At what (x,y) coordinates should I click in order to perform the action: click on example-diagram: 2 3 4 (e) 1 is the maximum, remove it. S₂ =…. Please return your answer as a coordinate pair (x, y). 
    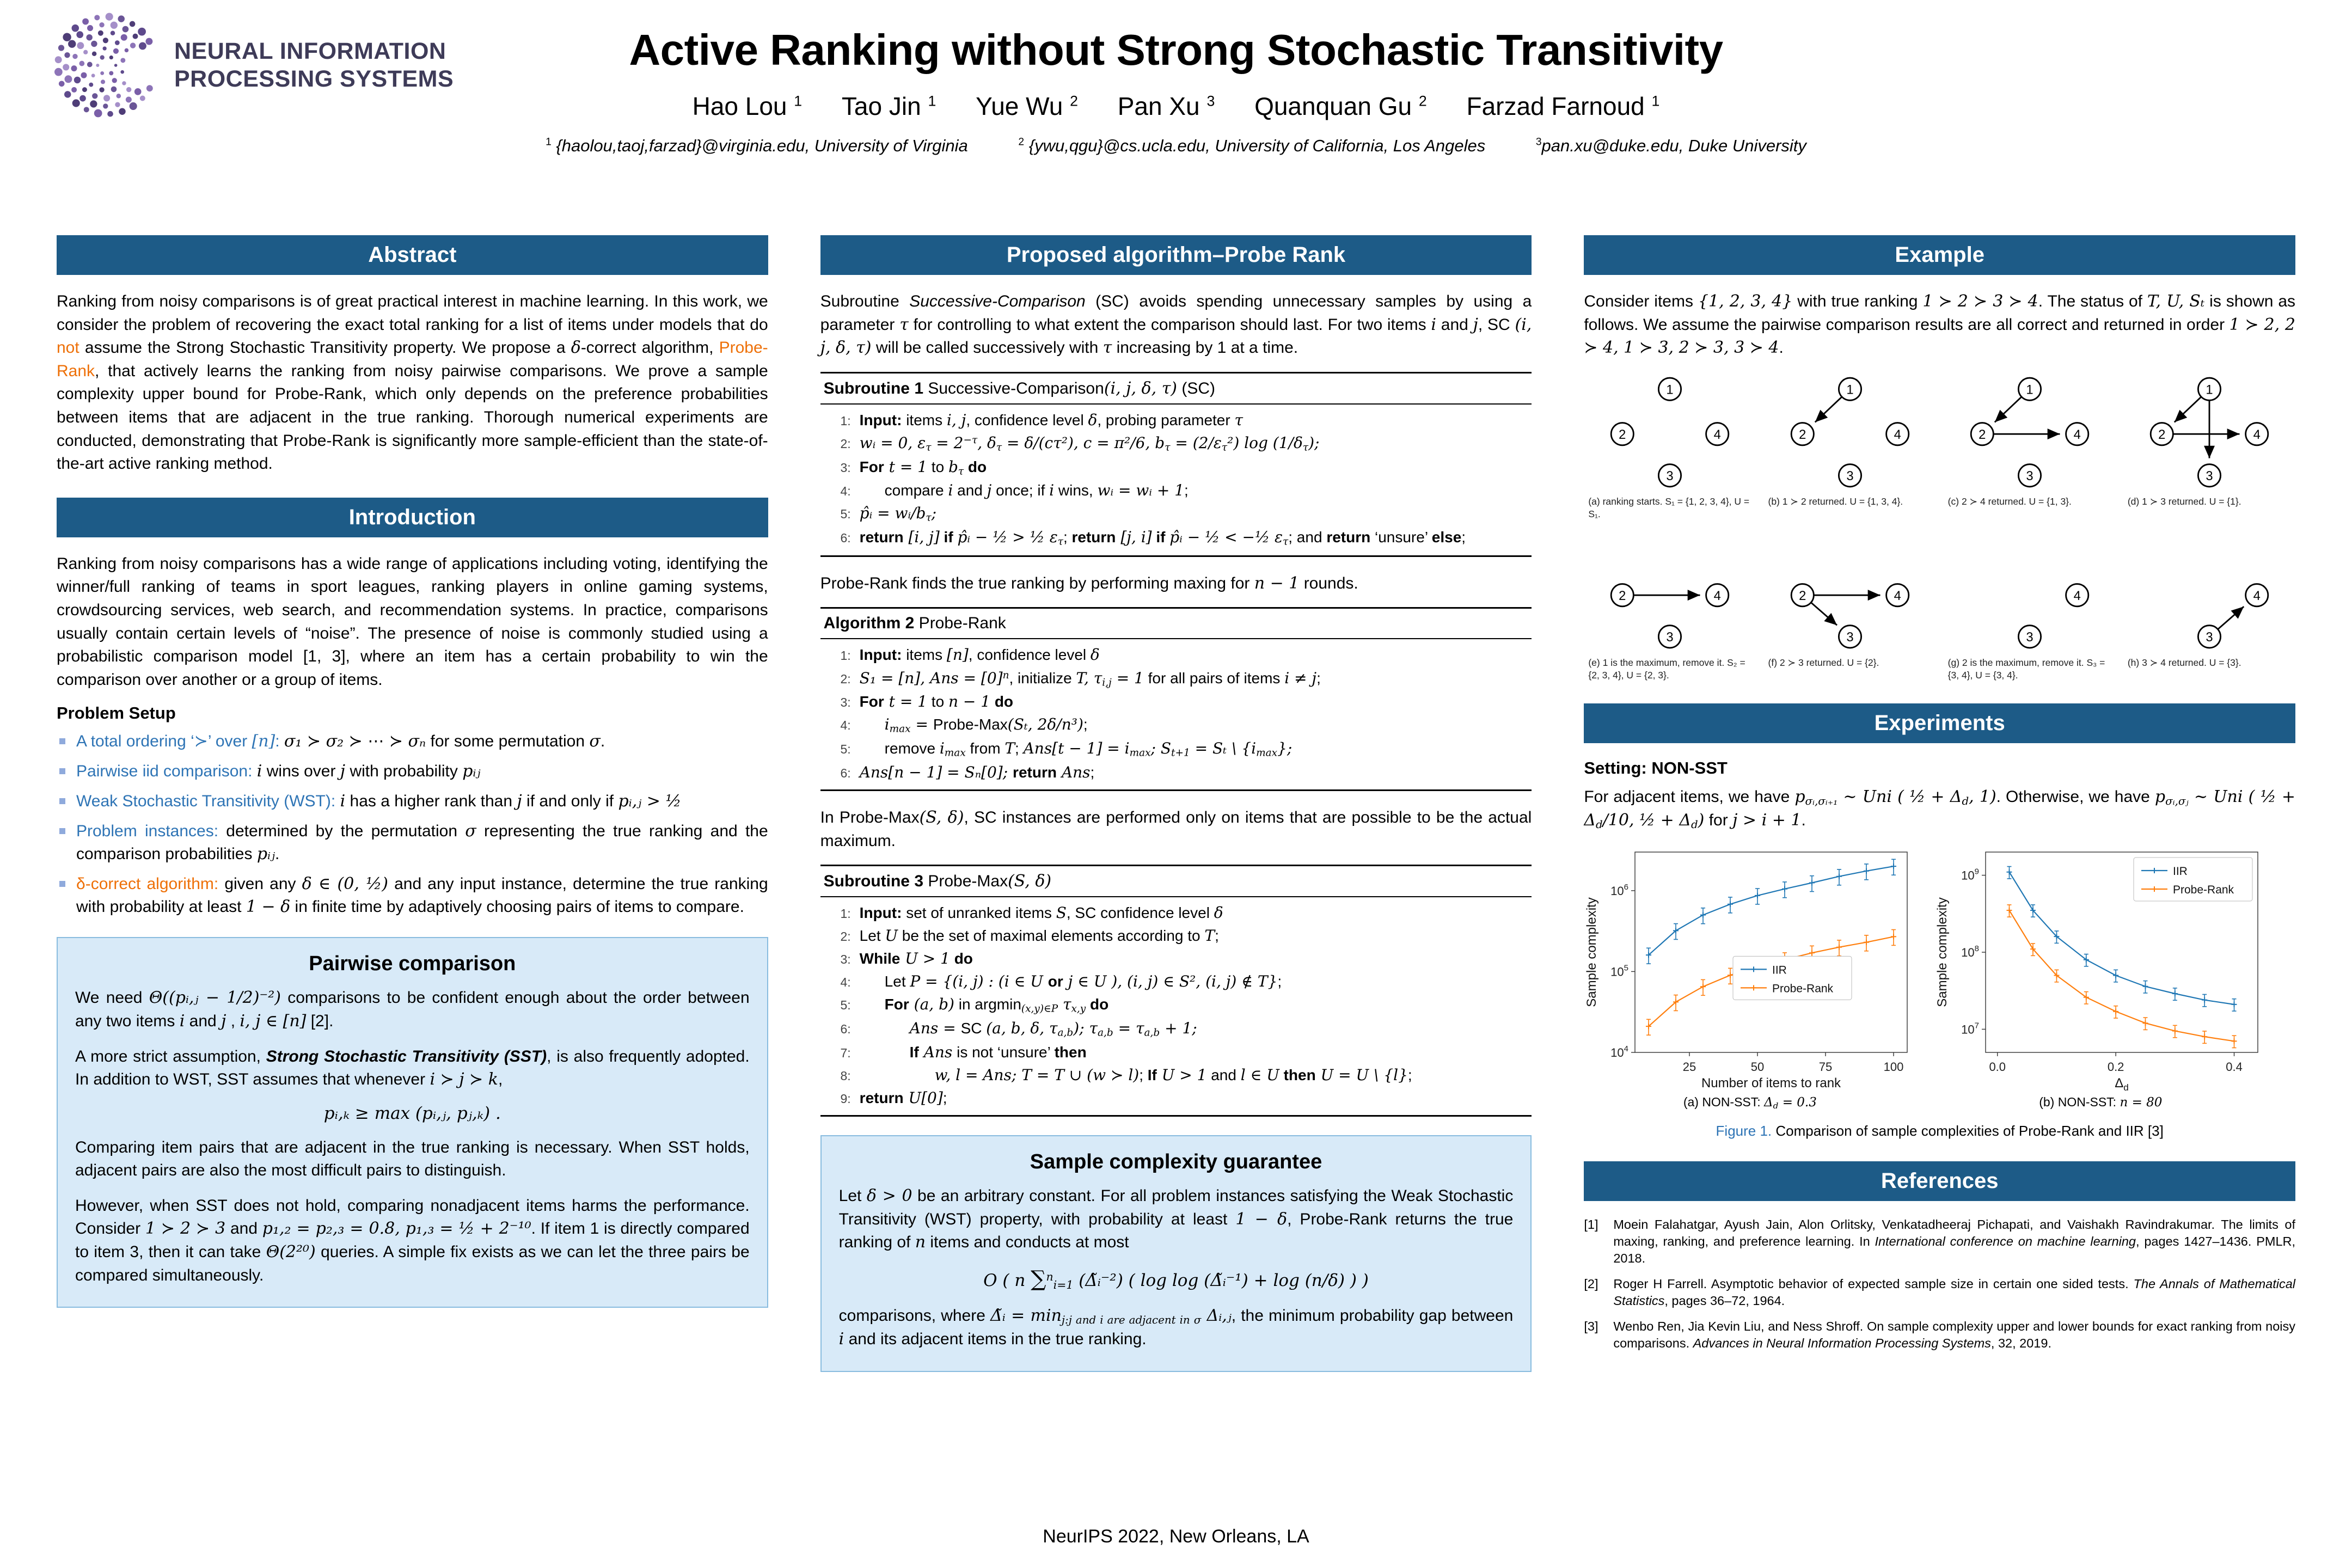
    Looking at the image, I should click on (1670, 607).